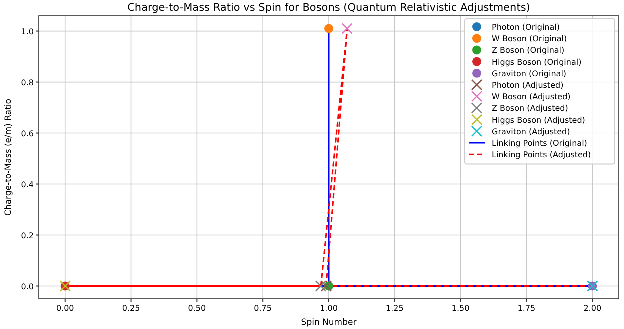 This screenshot has height=329, width=624. What do you see at coordinates (9, 157) in the screenshot?
I see `y-axis-title: Charge-to-Mass (e/m) Ratio` at bounding box center [9, 157].